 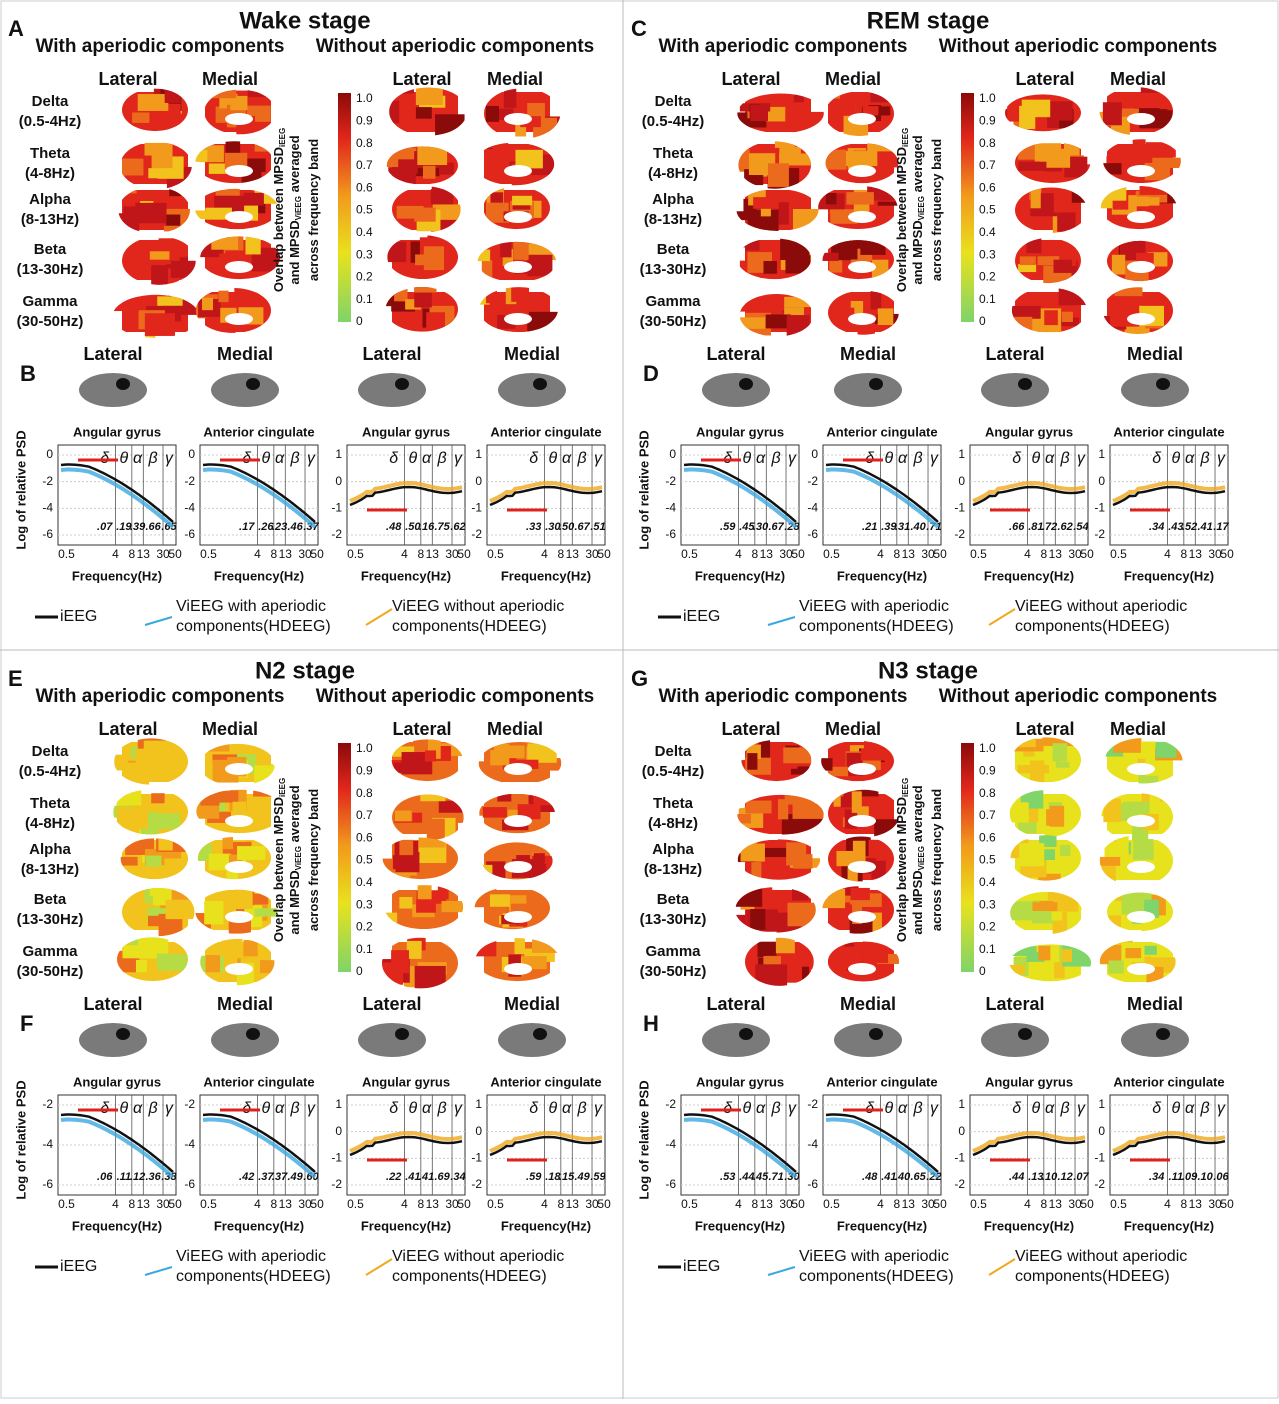 I want to click on panel-letter: C, so click(x=639, y=28).